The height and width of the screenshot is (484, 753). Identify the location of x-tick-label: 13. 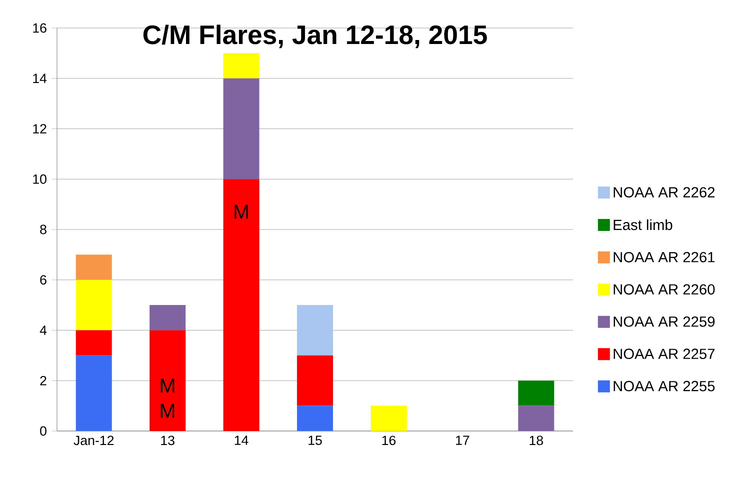
(167, 441).